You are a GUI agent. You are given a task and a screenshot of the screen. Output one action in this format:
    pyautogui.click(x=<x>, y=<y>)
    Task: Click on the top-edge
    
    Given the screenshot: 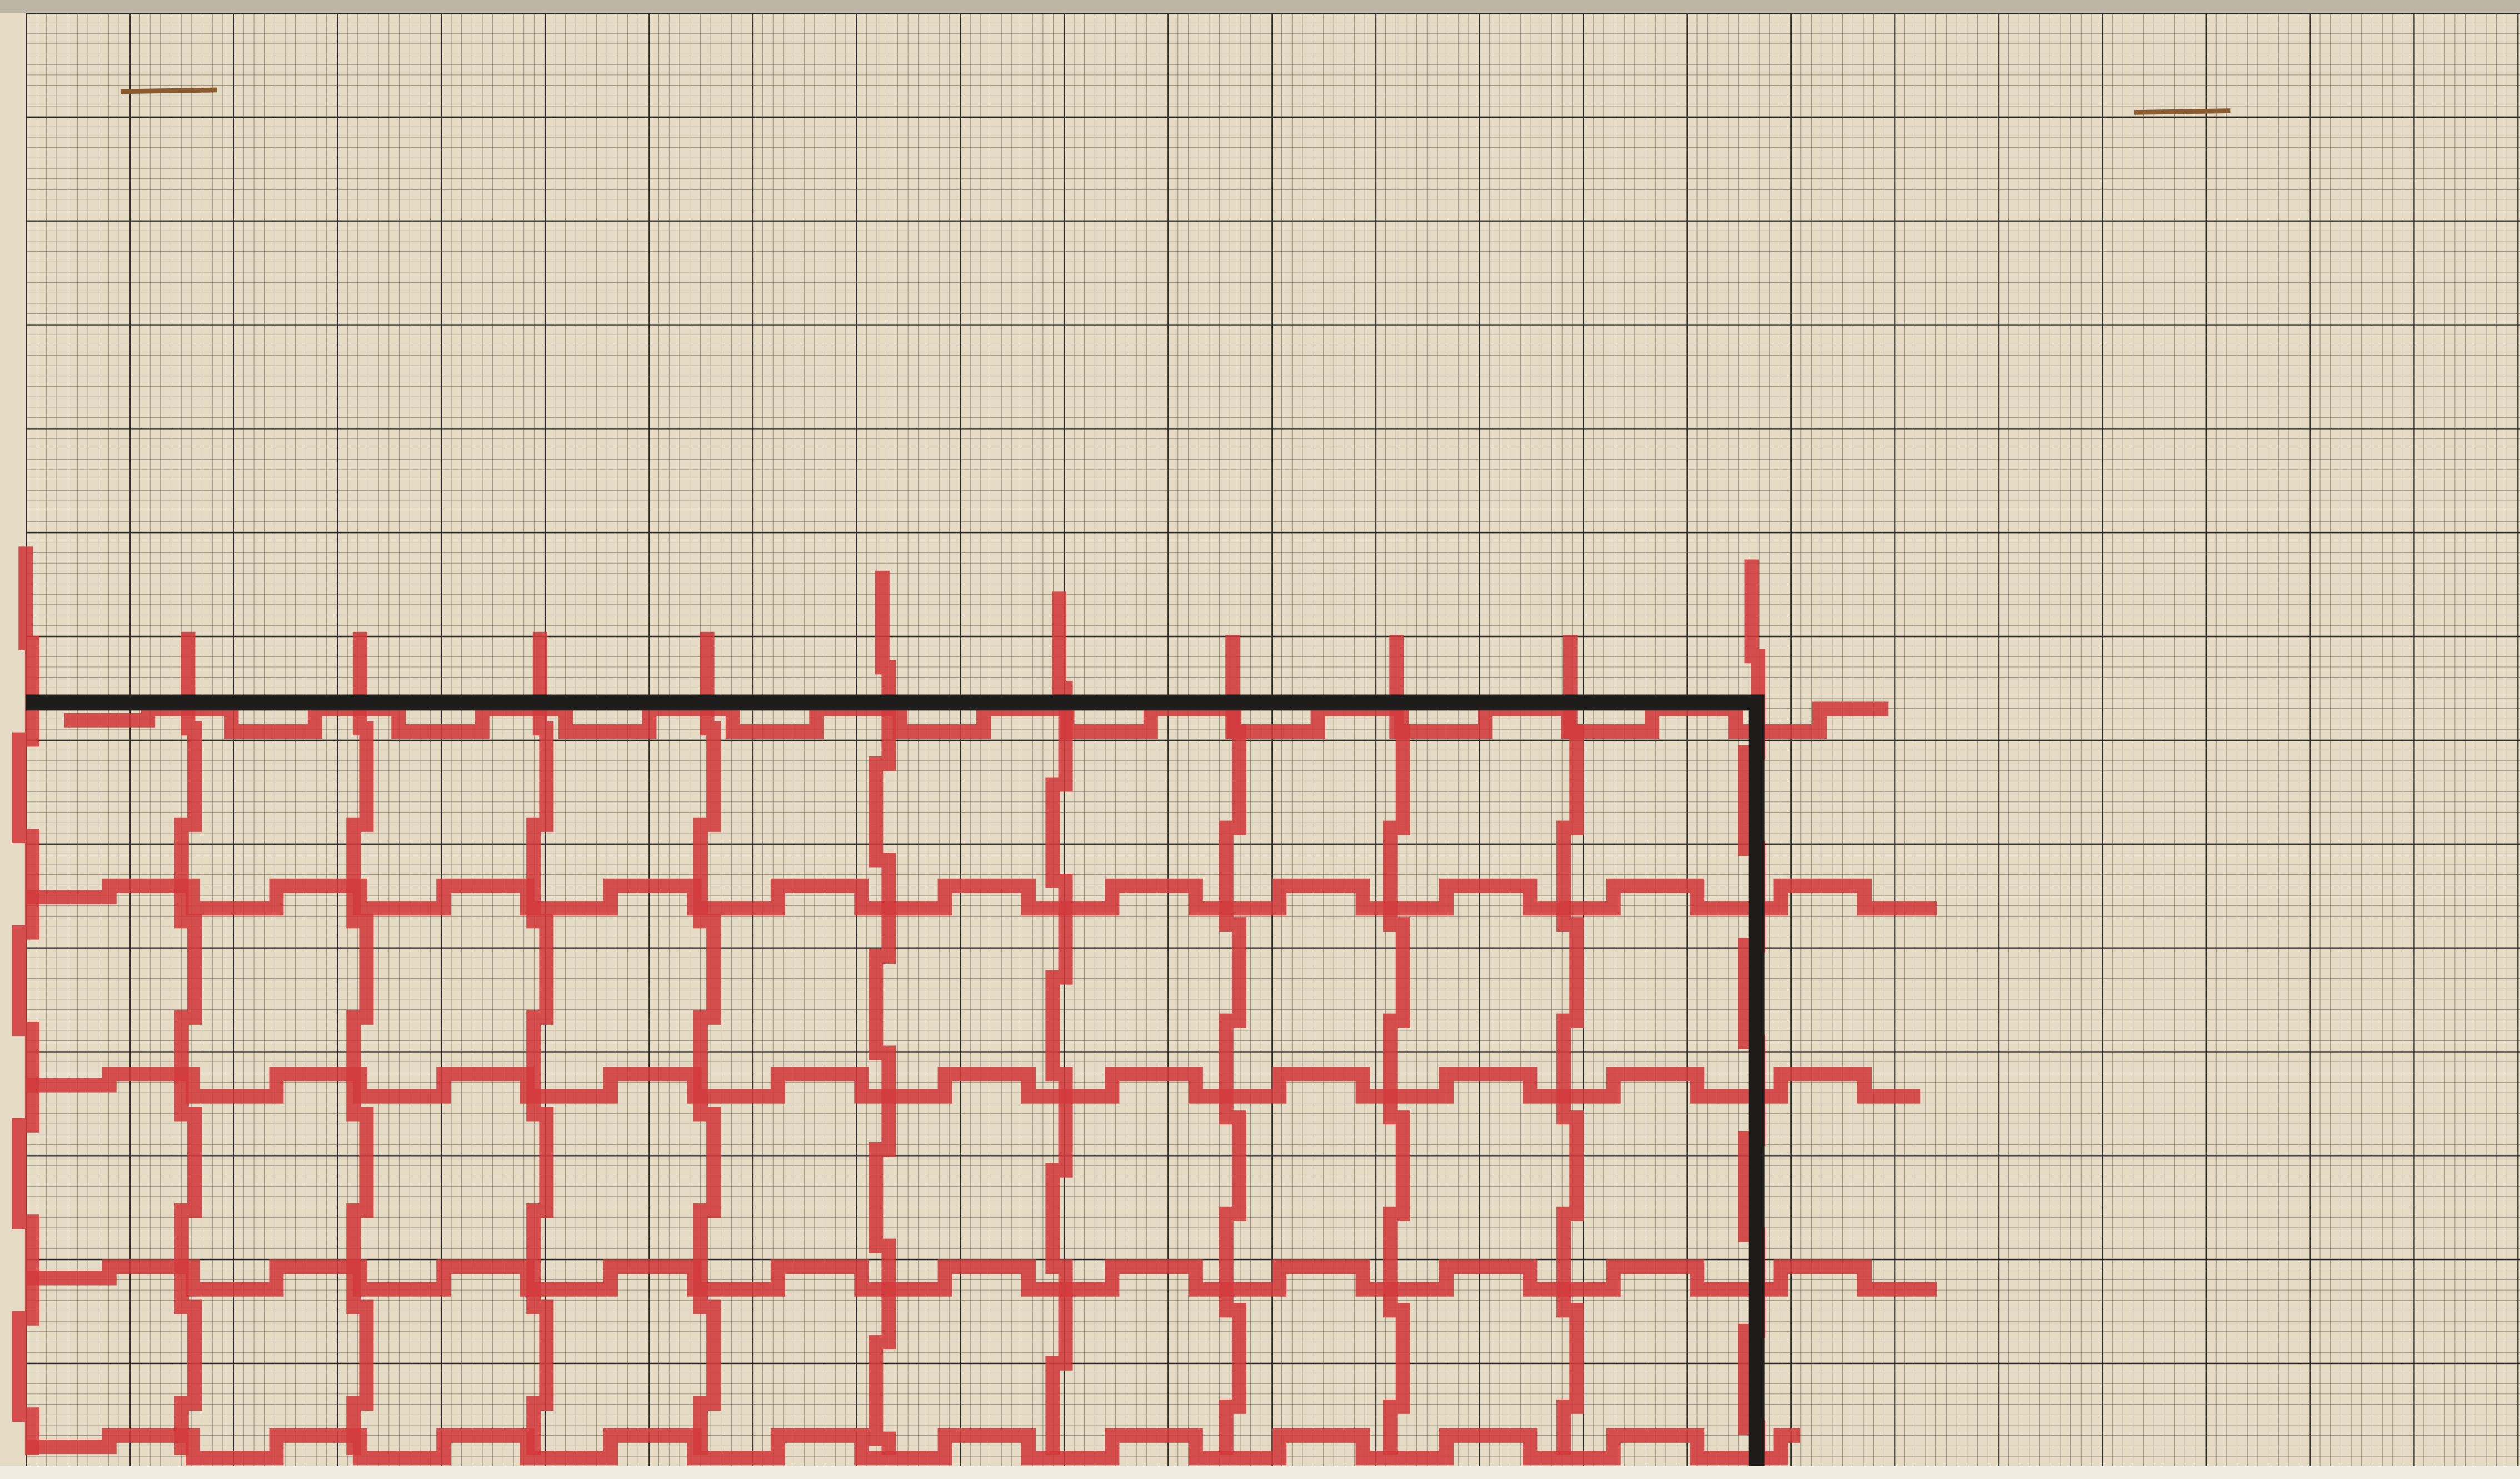 What is the action you would take?
    pyautogui.click(x=1260, y=6)
    